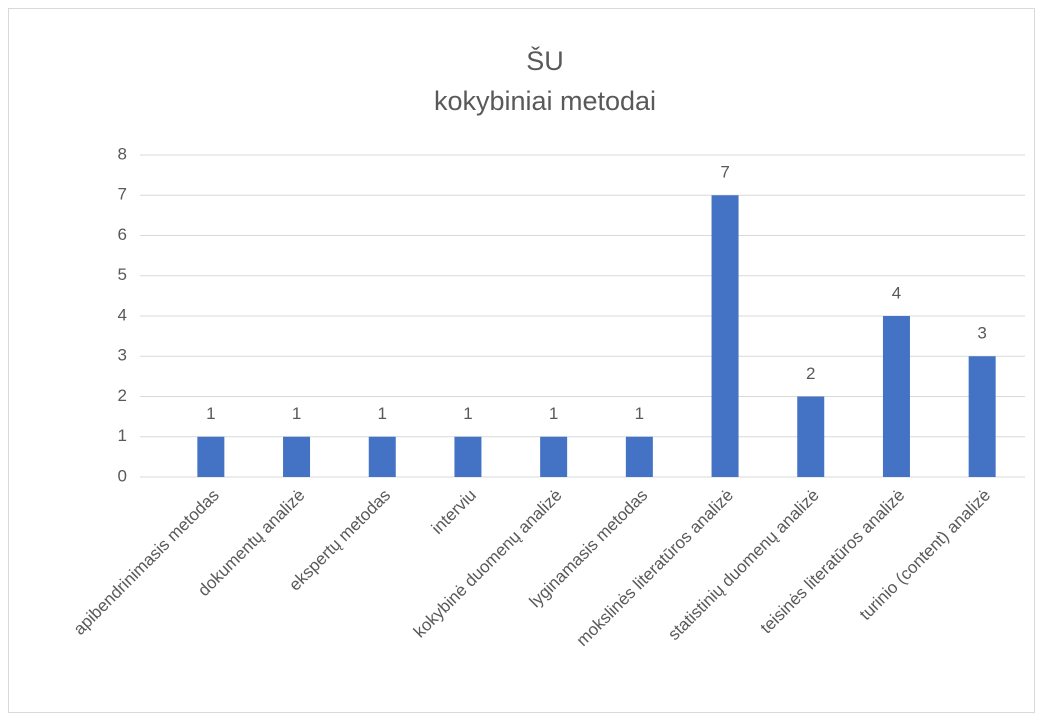 The image size is (1043, 721). I want to click on y-tick-label: 8, so click(122, 153).